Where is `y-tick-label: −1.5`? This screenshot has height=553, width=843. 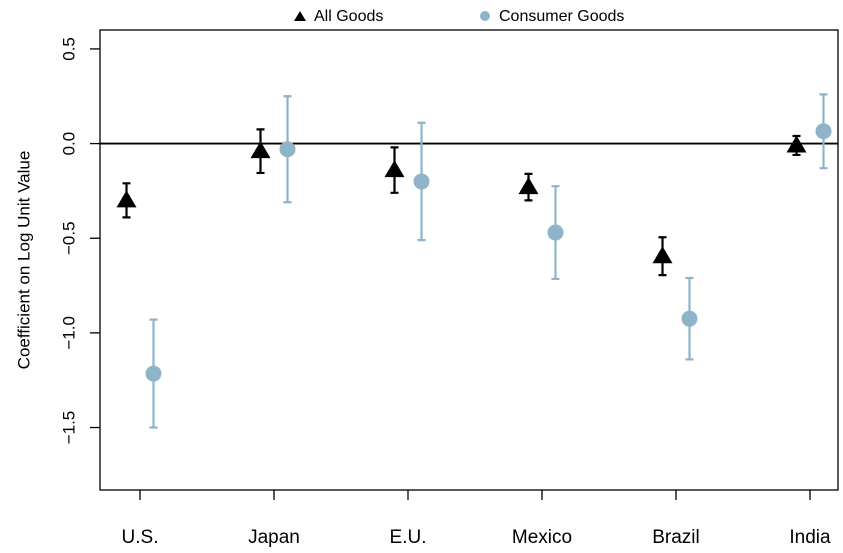 y-tick-label: −1.5 is located at coordinates (68, 428).